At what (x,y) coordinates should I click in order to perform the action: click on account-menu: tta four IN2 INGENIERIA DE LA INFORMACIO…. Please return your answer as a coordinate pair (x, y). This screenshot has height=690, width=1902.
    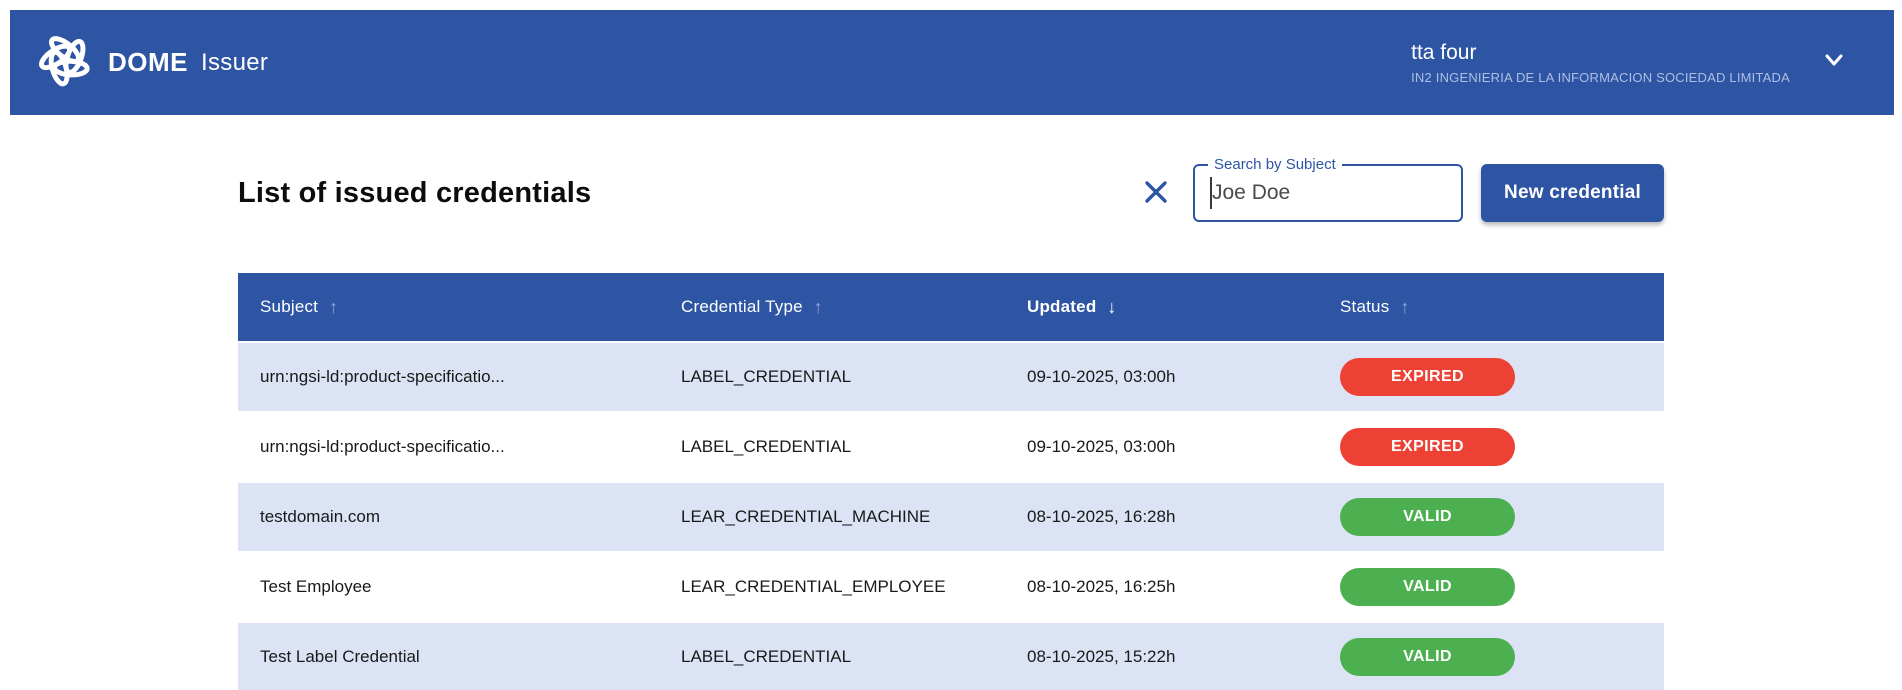
    Looking at the image, I should click on (1629, 63).